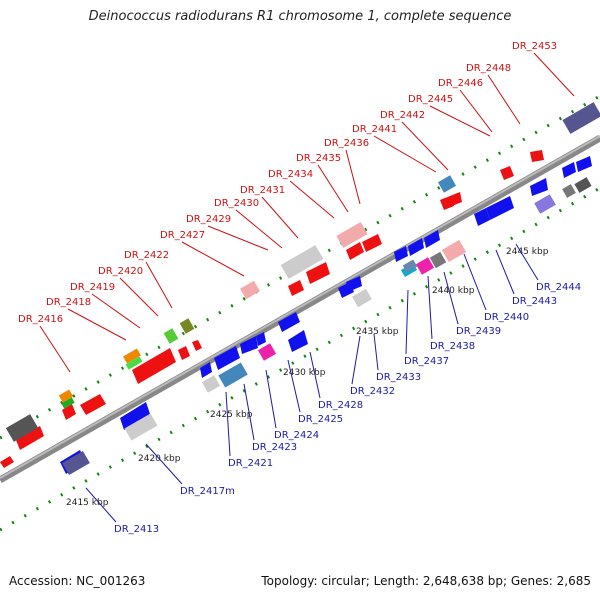  What do you see at coordinates (146, 255) in the screenshot?
I see `gene-label: DR_2422` at bounding box center [146, 255].